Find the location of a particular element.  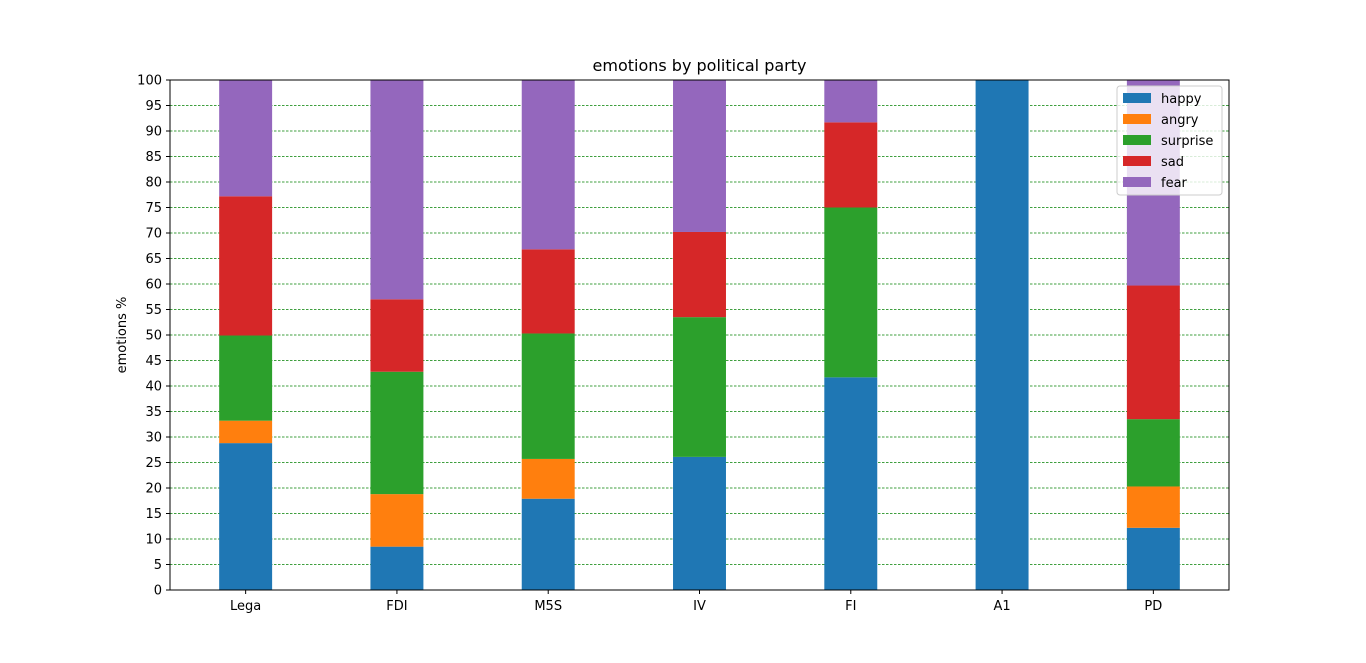

legend-label-surprise: surprise is located at coordinates (1187, 141).